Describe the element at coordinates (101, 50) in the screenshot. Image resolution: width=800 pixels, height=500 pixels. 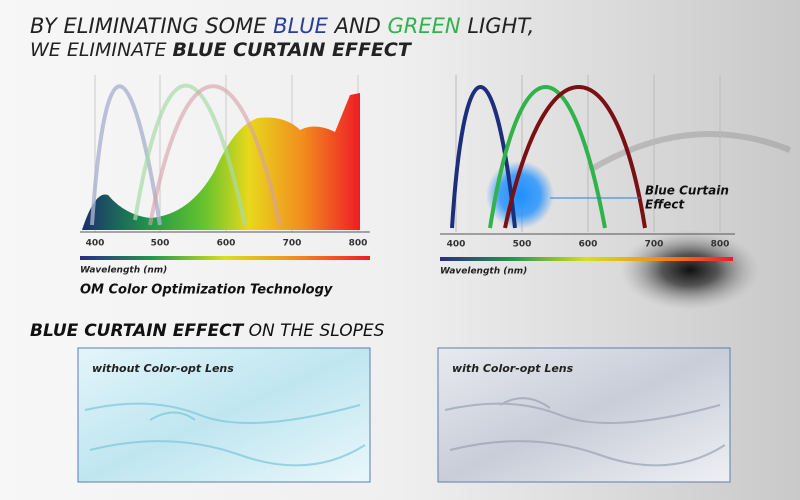
I see `text: WE ELIMINATE` at that location.